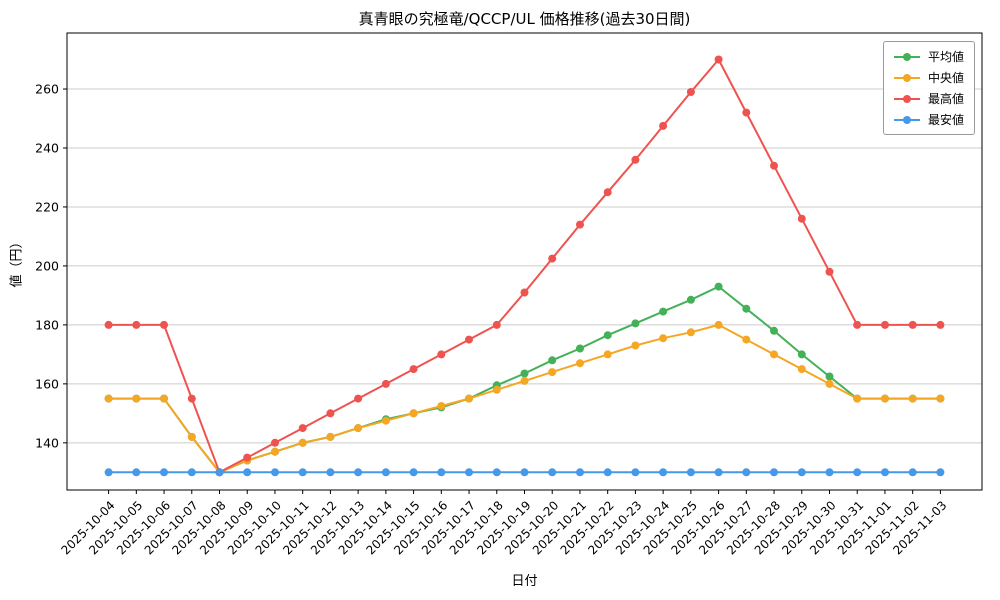  Describe the element at coordinates (47, 147) in the screenshot. I see `y-tick-label: 240` at that location.